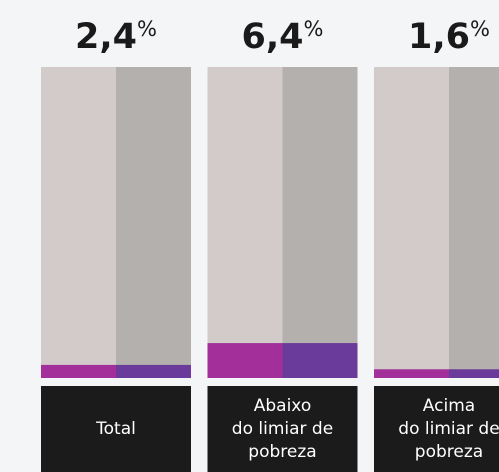 This screenshot has height=472, width=499. I want to click on value-number: 1,6, so click(439, 37).